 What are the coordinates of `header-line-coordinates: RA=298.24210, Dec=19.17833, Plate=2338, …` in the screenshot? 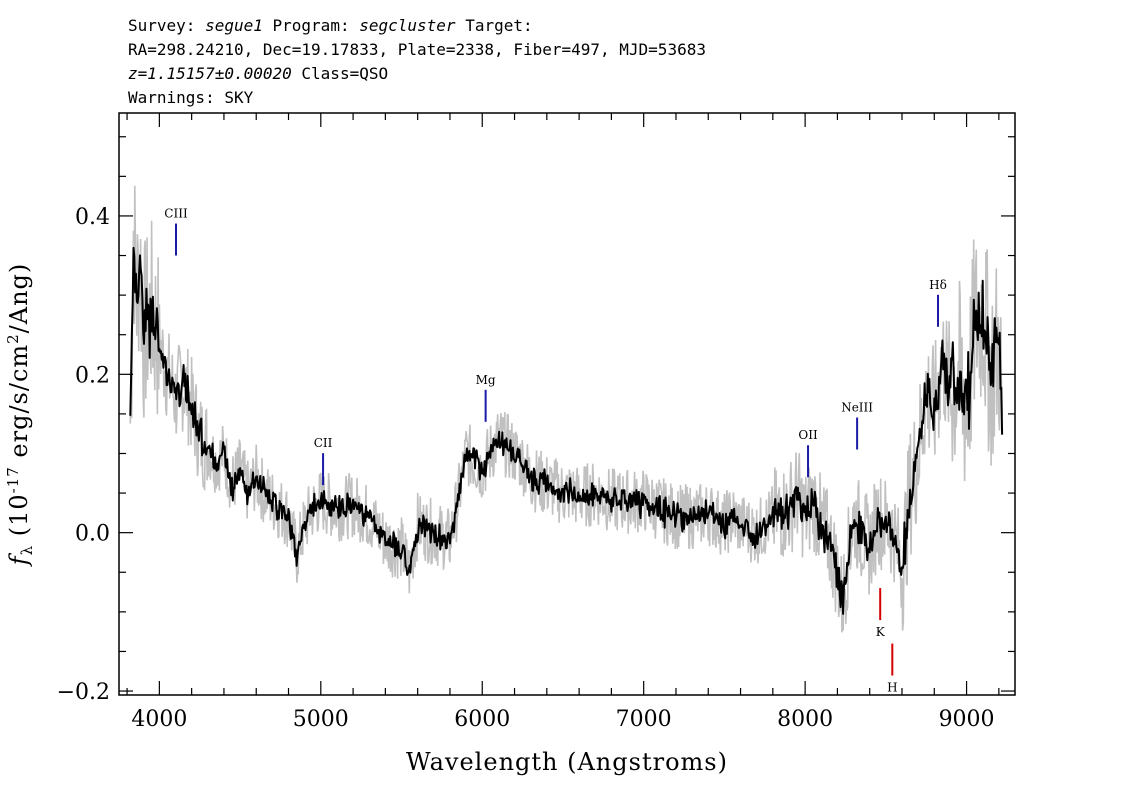 It's located at (417, 49).